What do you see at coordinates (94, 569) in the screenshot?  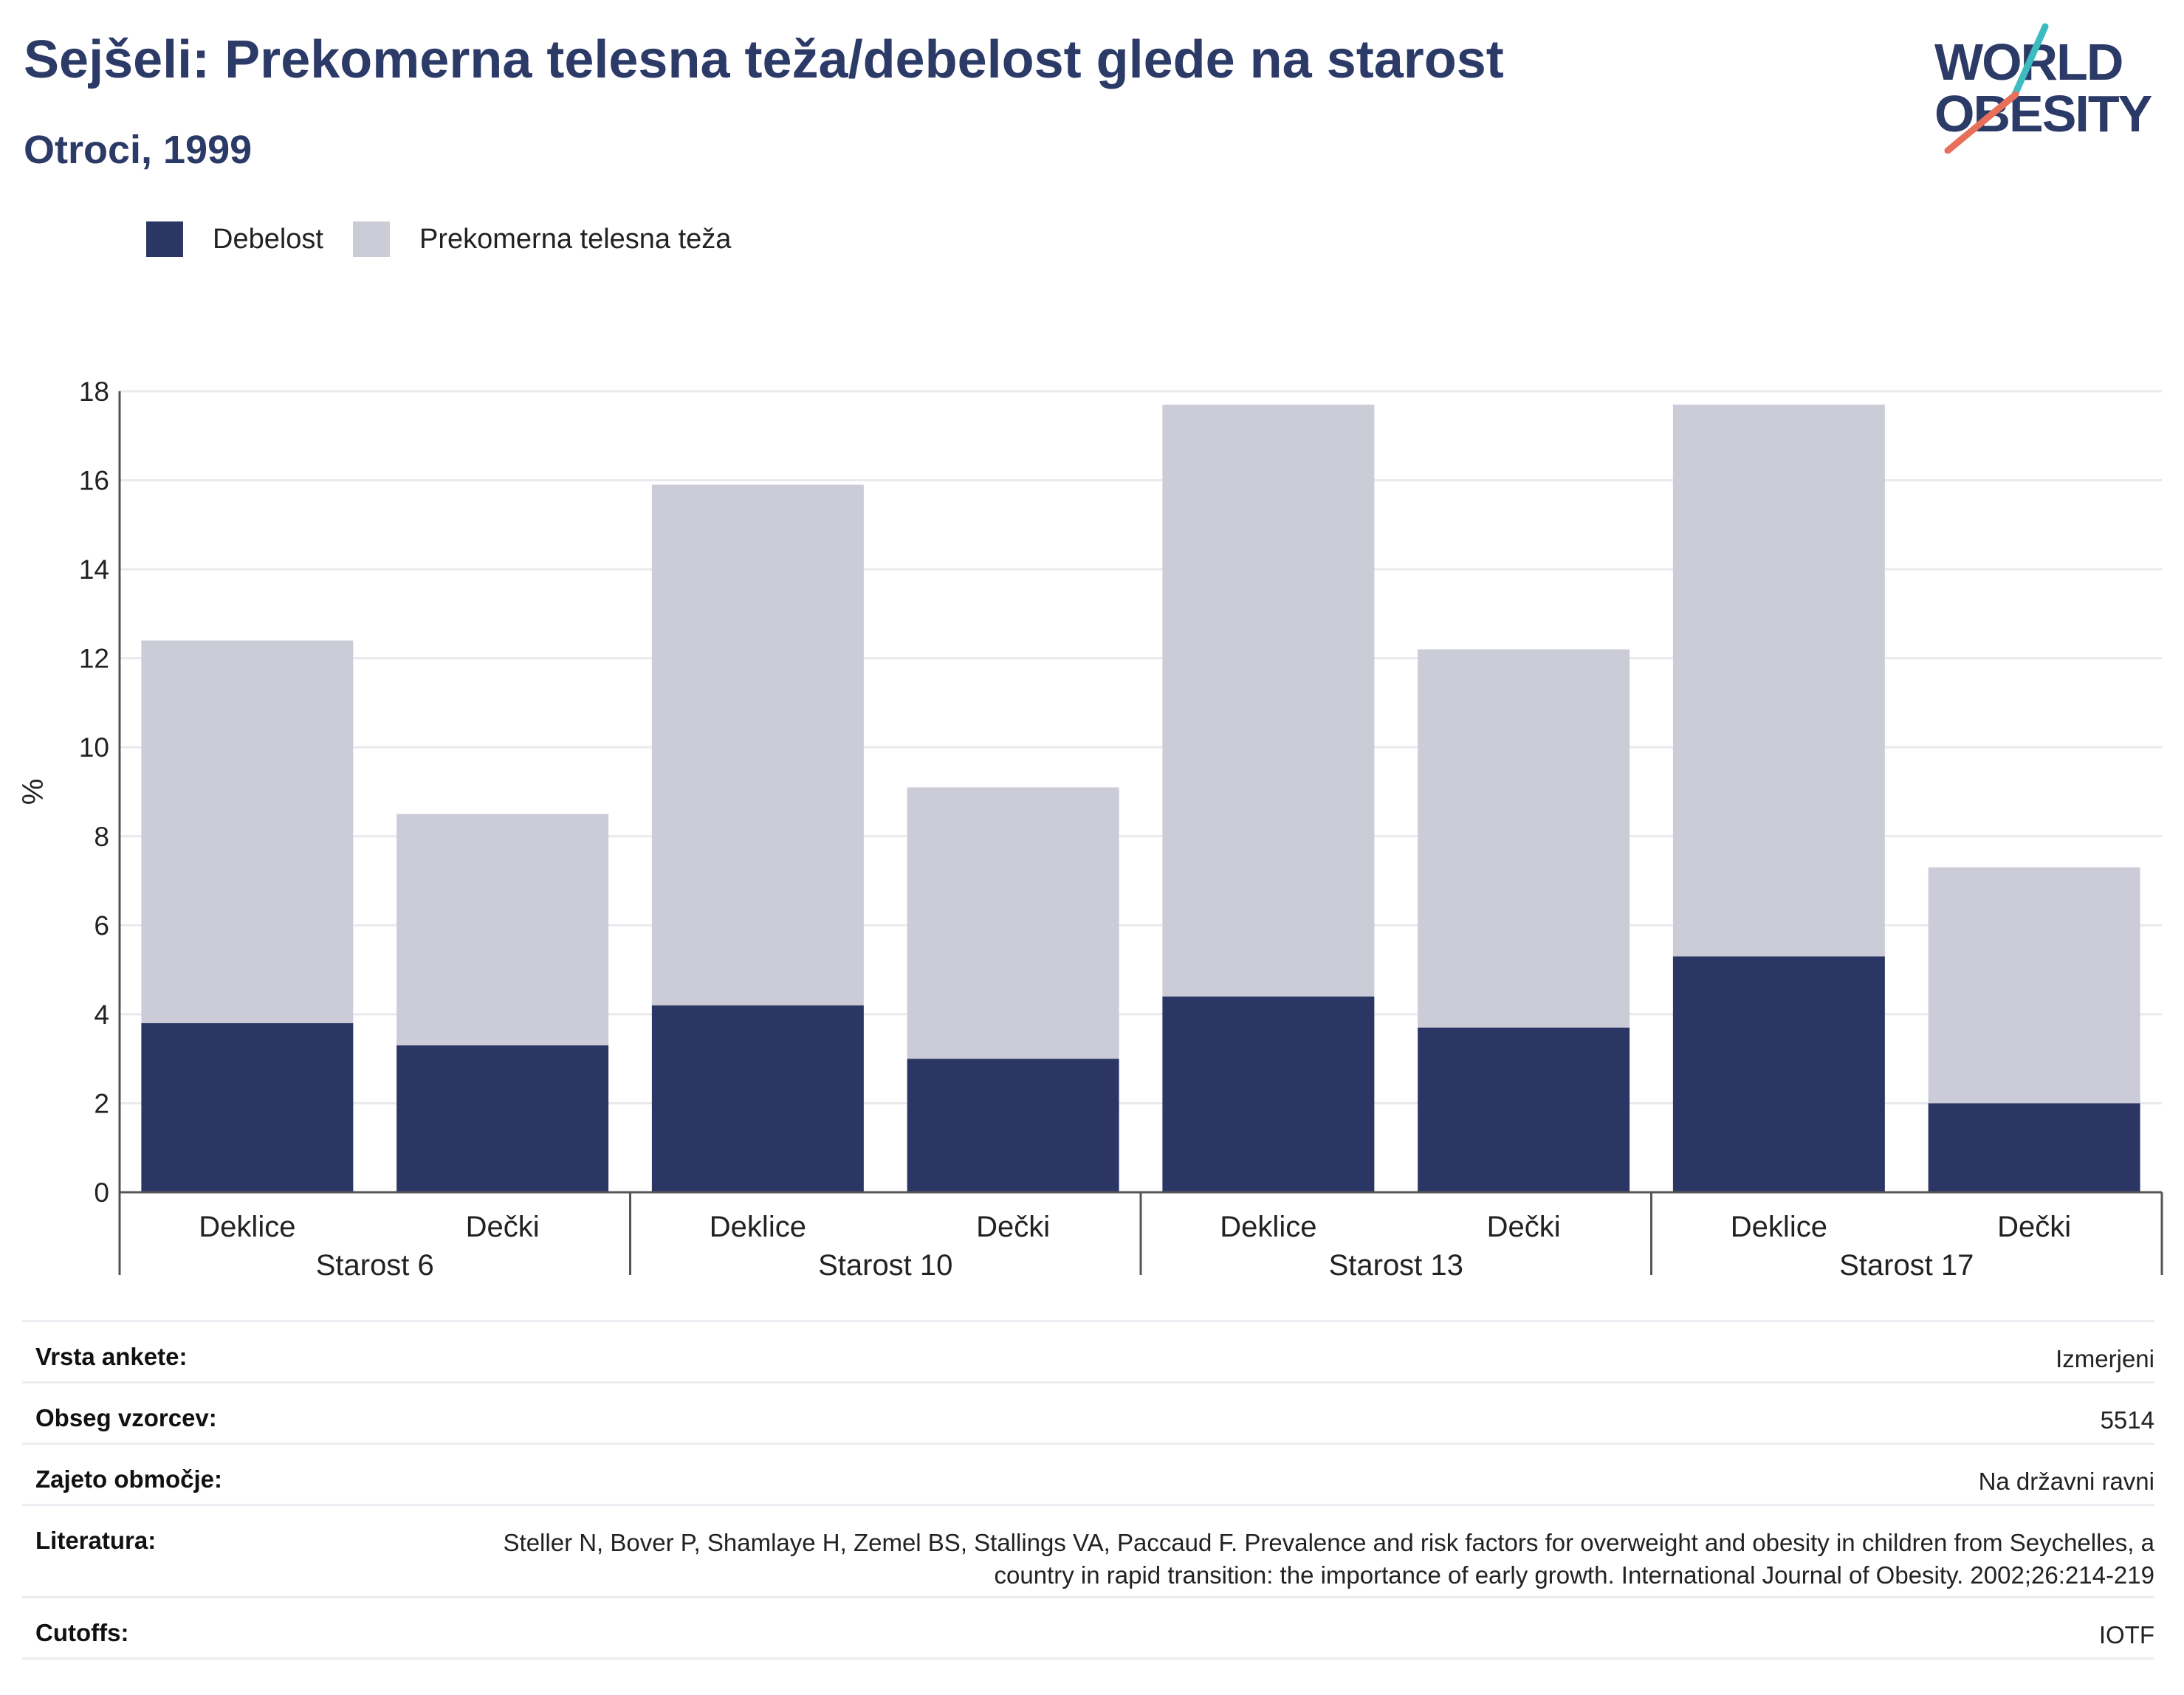 I see `y-tick-label: 14` at bounding box center [94, 569].